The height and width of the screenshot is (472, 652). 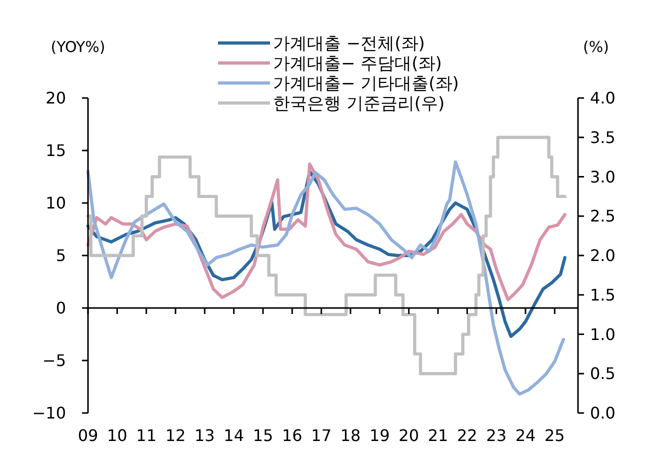 What do you see at coordinates (603, 137) in the screenshot?
I see `y2-tick-label: 3.5` at bounding box center [603, 137].